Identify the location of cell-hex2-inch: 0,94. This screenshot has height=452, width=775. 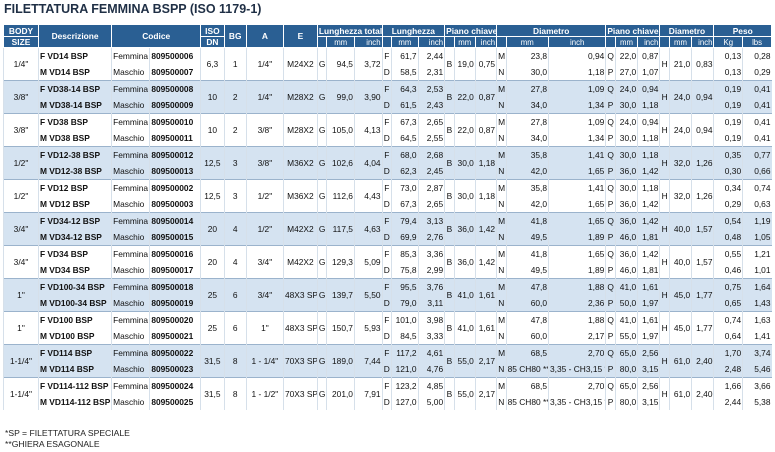
(648, 88).